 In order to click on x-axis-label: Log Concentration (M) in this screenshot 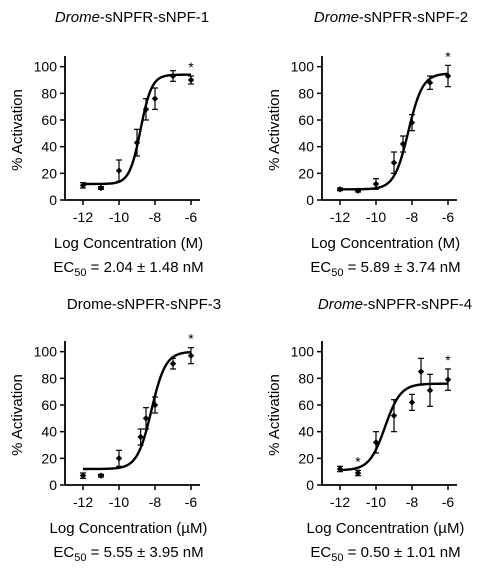, I will do `click(128, 243)`.